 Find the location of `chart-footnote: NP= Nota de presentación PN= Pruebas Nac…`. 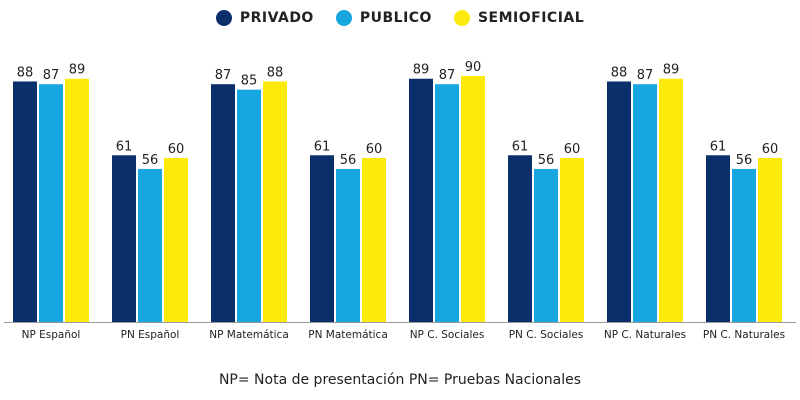

chart-footnote: NP= Nota de presentación PN= Pruebas Nac… is located at coordinates (400, 380).